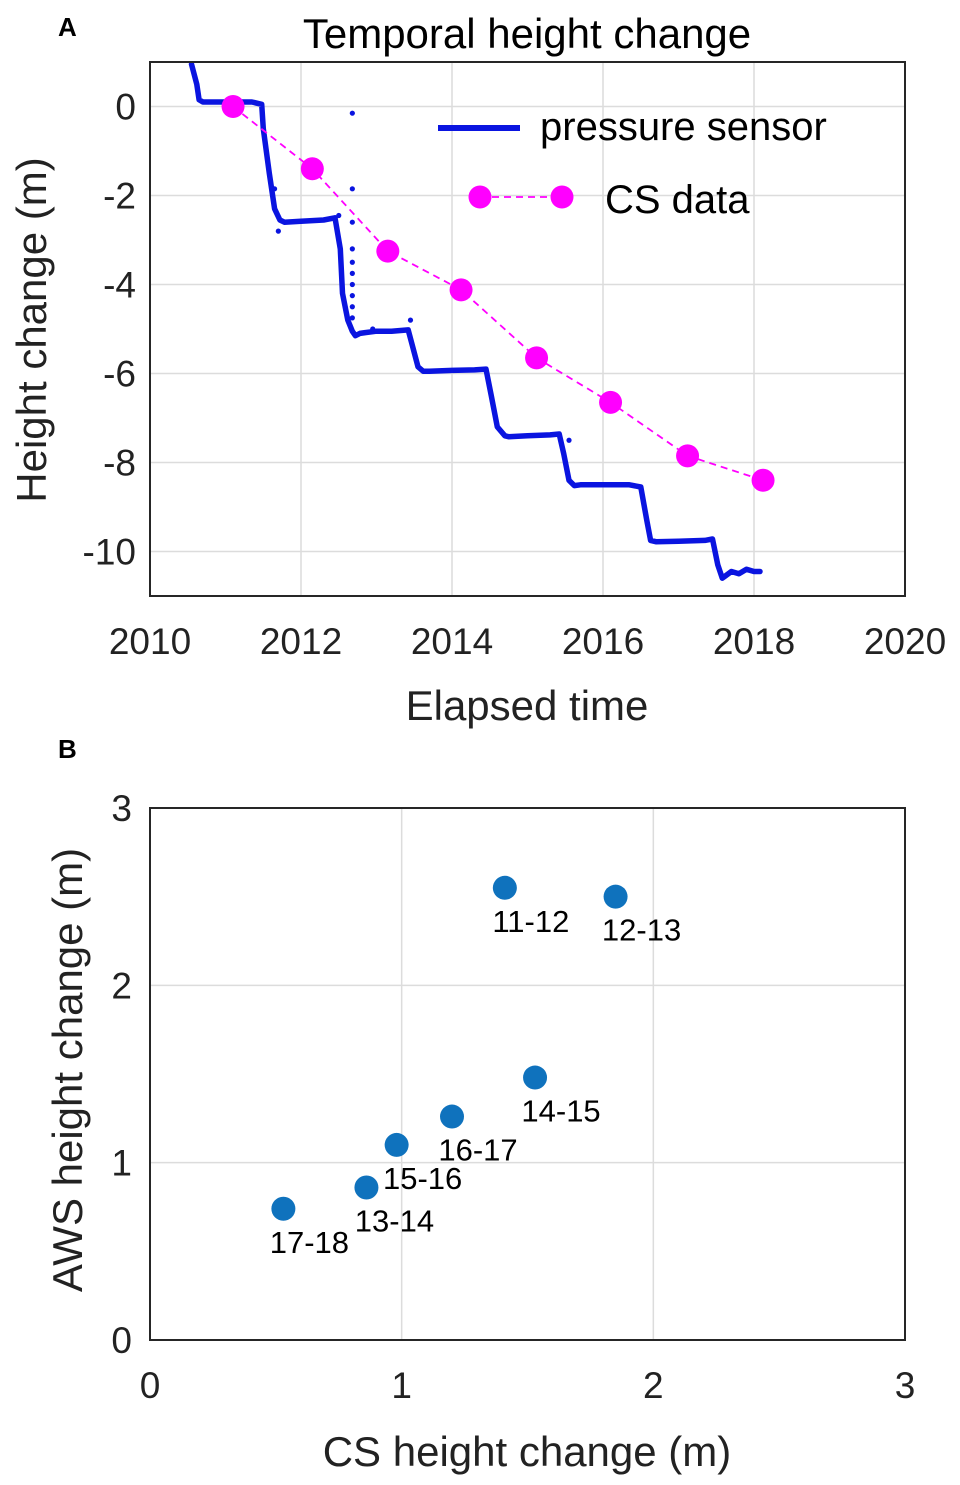 The image size is (960, 1485). What do you see at coordinates (677, 200) in the screenshot?
I see `legend-cs-data-label: CS data` at bounding box center [677, 200].